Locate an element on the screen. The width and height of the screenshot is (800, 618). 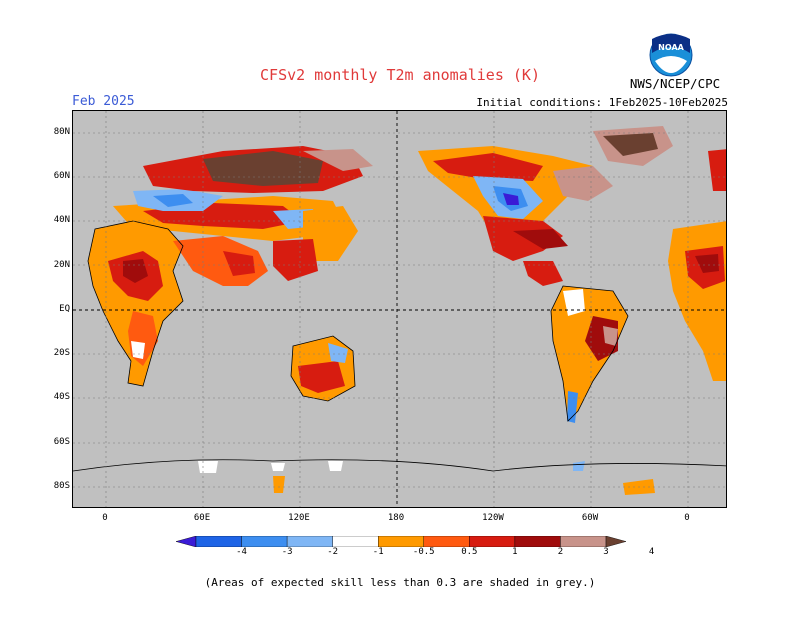
lat-label: 40S is located at coordinates (61, 397).